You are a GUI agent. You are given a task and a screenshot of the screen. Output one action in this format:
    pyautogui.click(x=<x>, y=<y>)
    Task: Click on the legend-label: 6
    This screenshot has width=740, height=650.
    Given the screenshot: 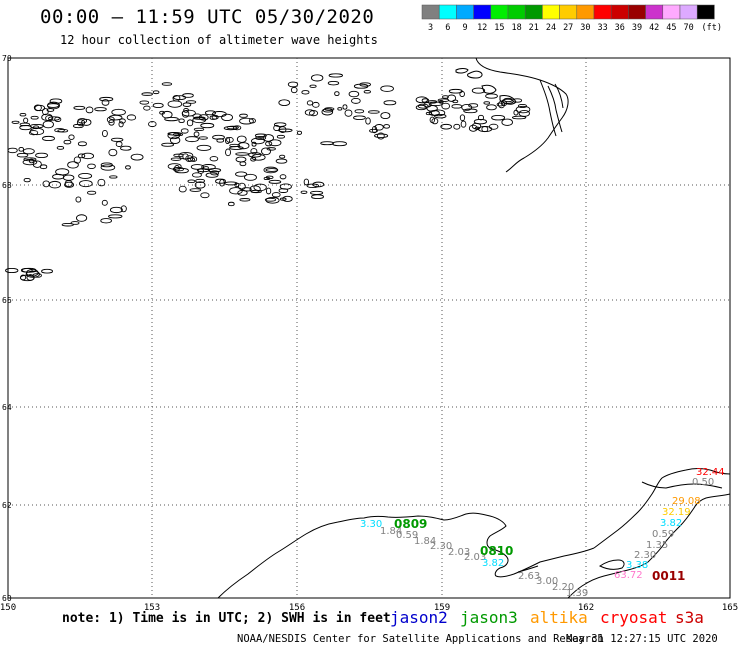 What is the action you would take?
    pyautogui.click(x=447, y=28)
    